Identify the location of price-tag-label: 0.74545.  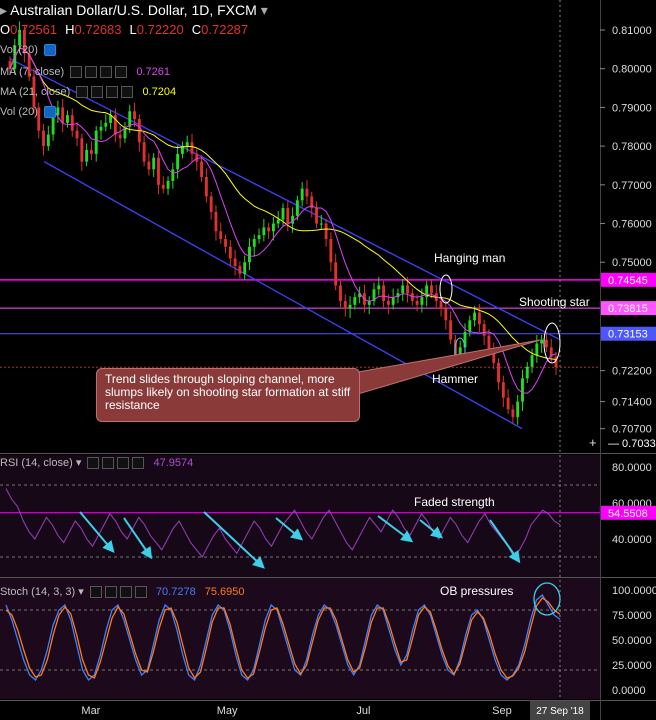
(628, 281).